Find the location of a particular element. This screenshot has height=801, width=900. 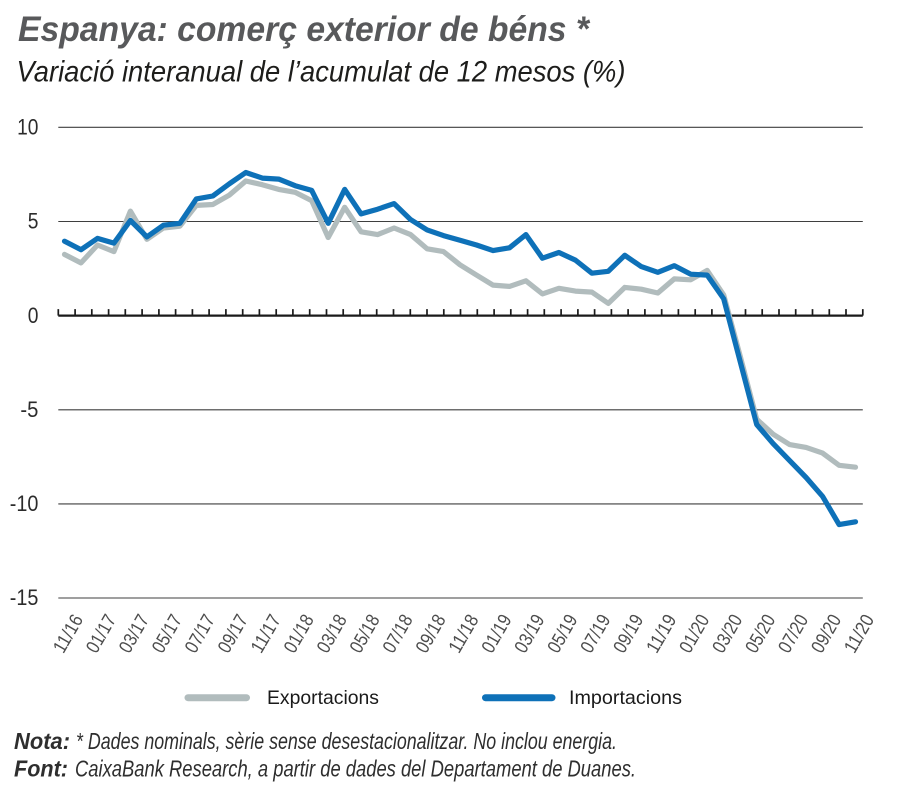

svg-text: 07/20 is located at coordinates (794, 634).